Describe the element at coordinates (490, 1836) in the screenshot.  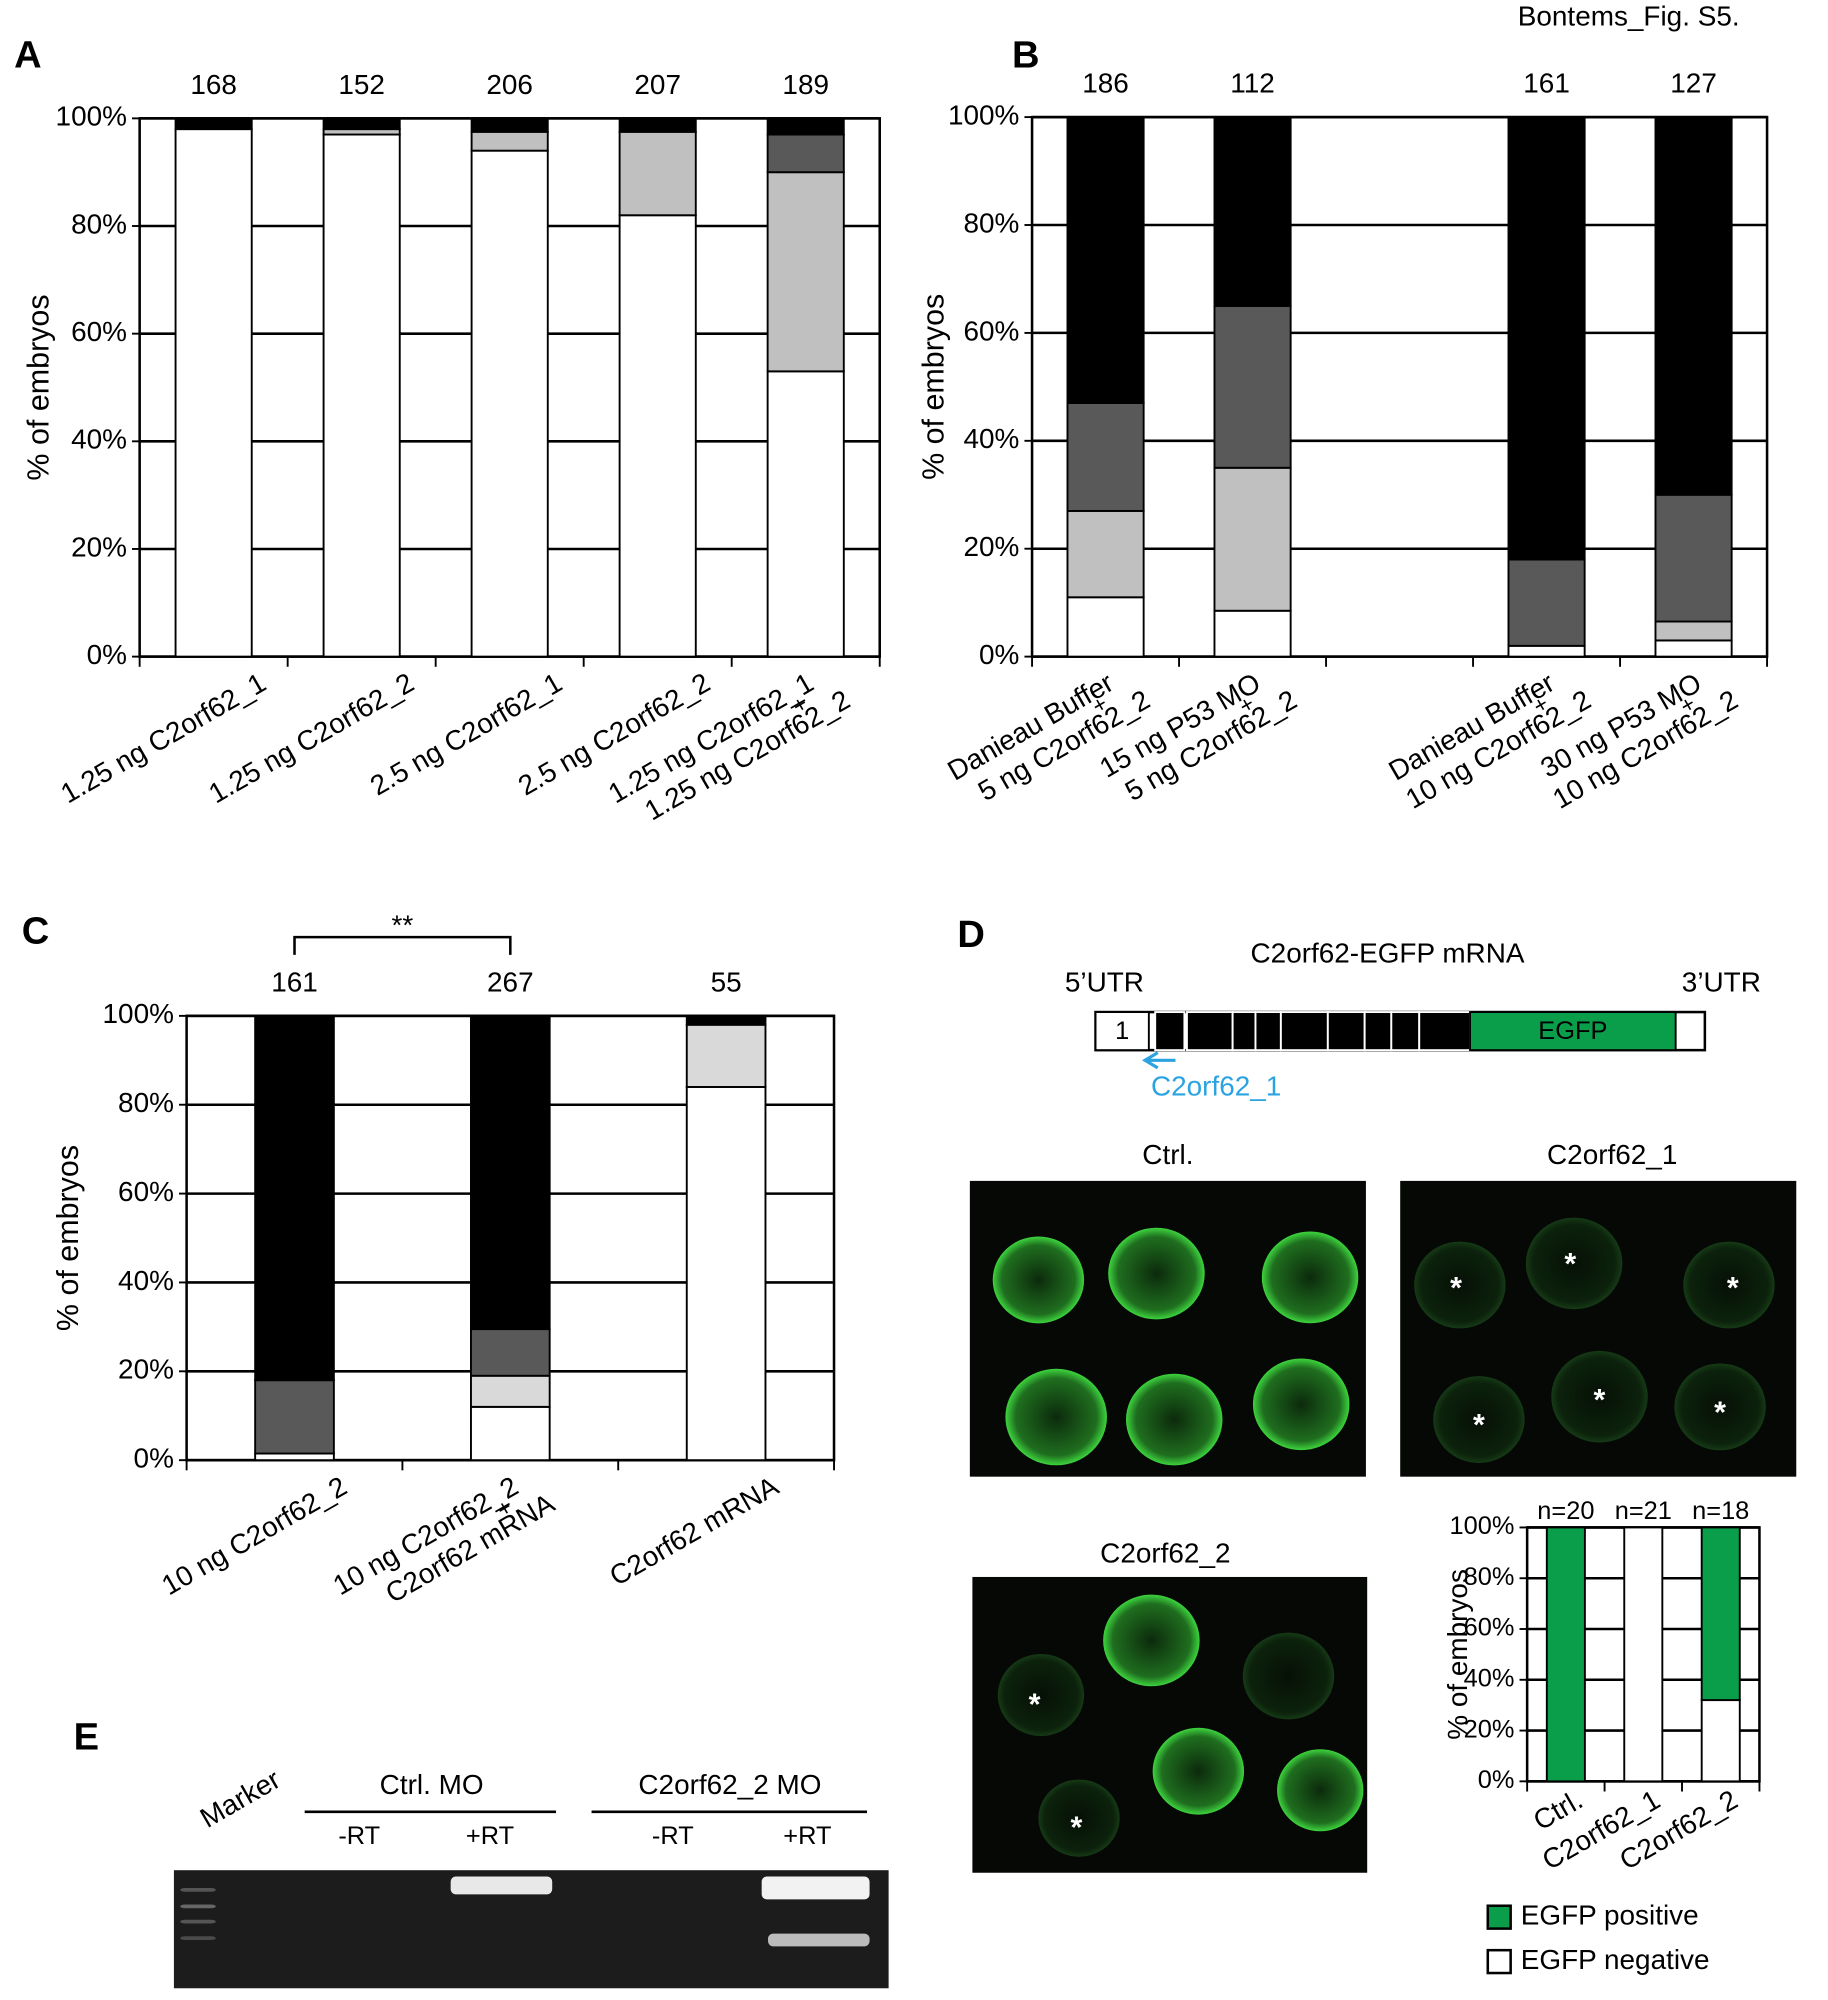
I see `lane-label: +RT` at that location.